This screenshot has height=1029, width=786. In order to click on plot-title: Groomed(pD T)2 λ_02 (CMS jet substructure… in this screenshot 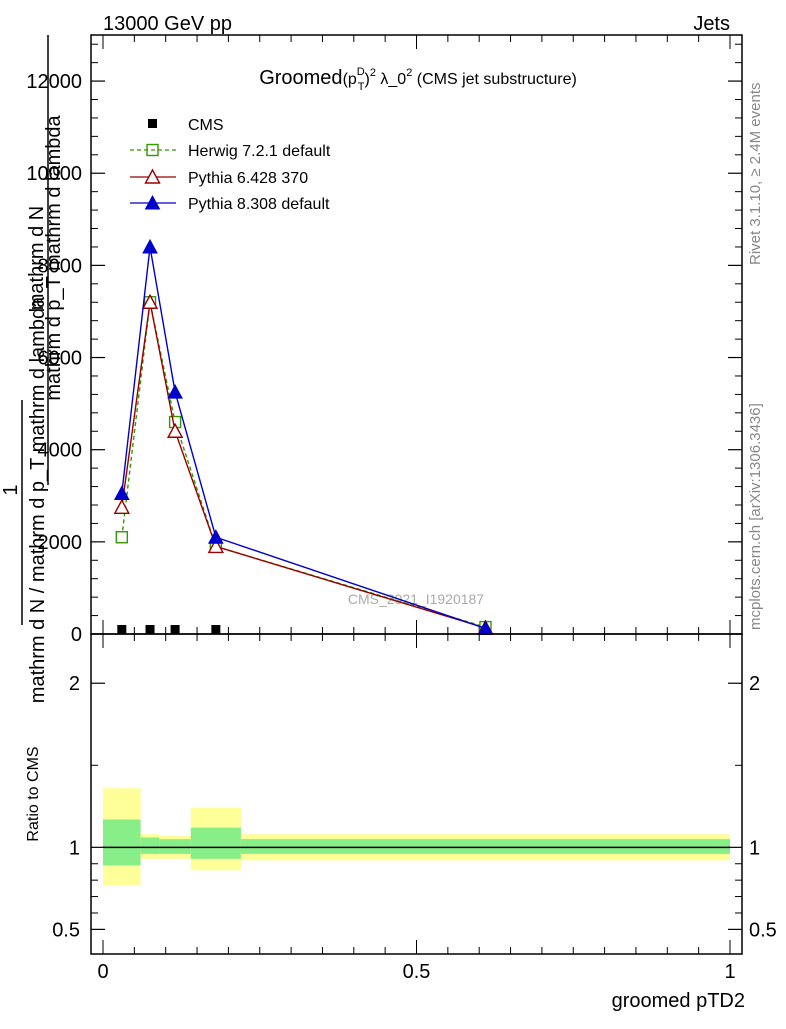, I will do `click(418, 79)`.